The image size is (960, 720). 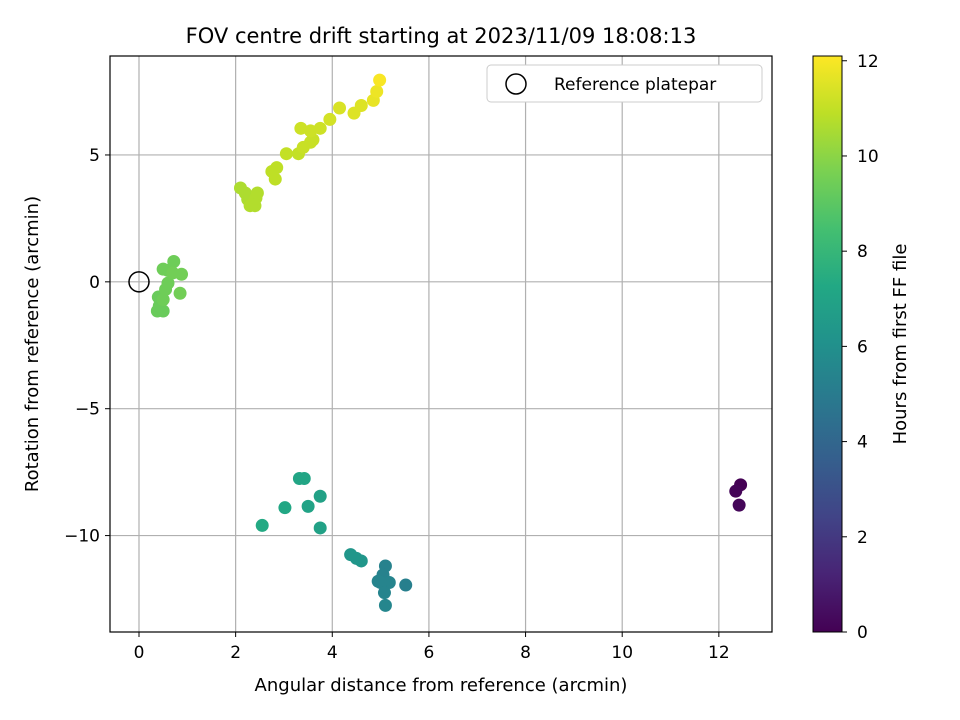 I want to click on x-axis-ticks: 0 2 4 6 8 10 12, so click(x=432, y=647).